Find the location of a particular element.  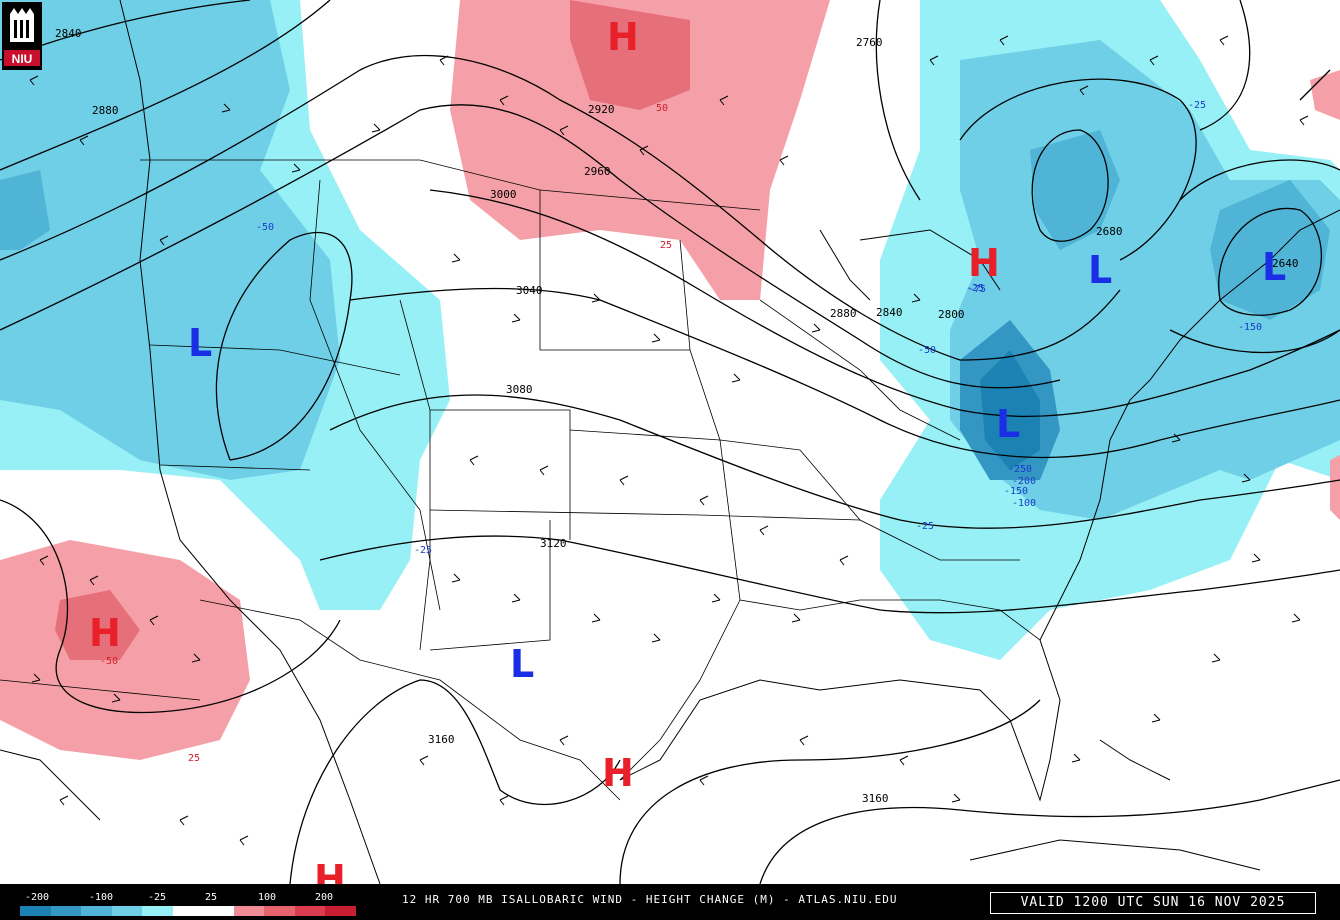

change-label: -75 is located at coordinates (977, 289).